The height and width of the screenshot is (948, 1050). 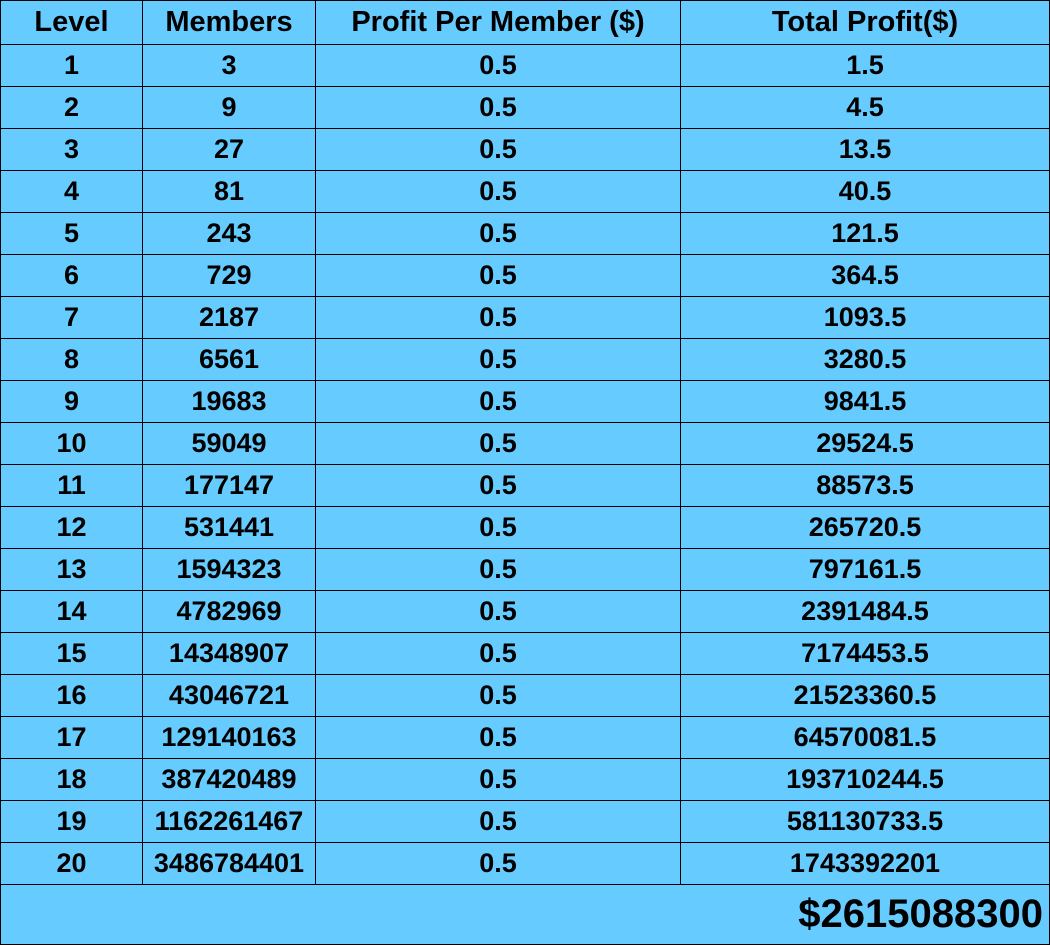 I want to click on cell-members: 4782969, so click(x=229, y=611).